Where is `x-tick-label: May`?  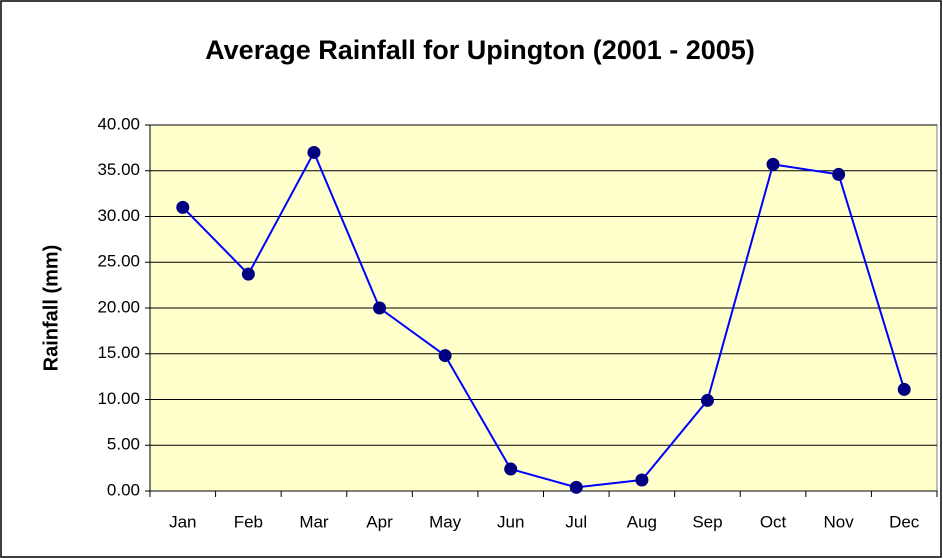 x-tick-label: May is located at coordinates (445, 521).